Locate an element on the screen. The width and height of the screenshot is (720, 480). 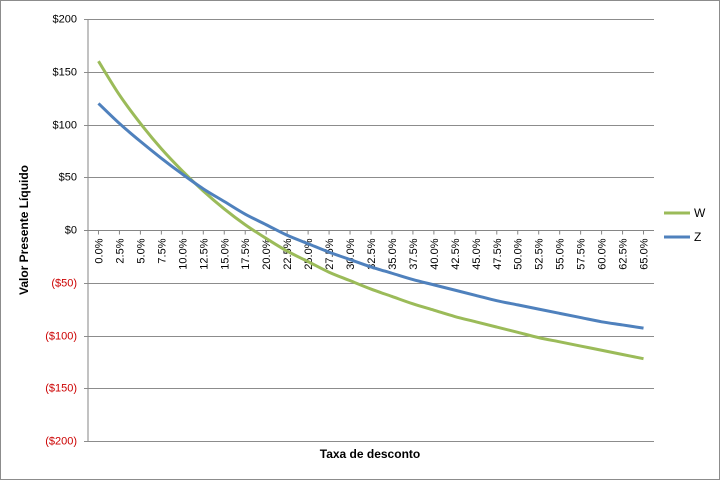
x-tick-label: 37.5% is located at coordinates (414, 253).